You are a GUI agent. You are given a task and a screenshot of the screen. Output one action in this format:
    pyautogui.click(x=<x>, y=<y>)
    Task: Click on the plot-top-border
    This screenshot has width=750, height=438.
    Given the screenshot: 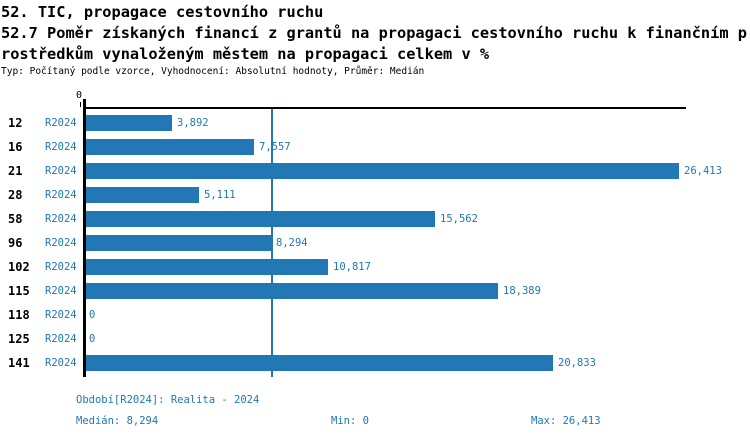 What is the action you would take?
    pyautogui.click(x=384, y=108)
    